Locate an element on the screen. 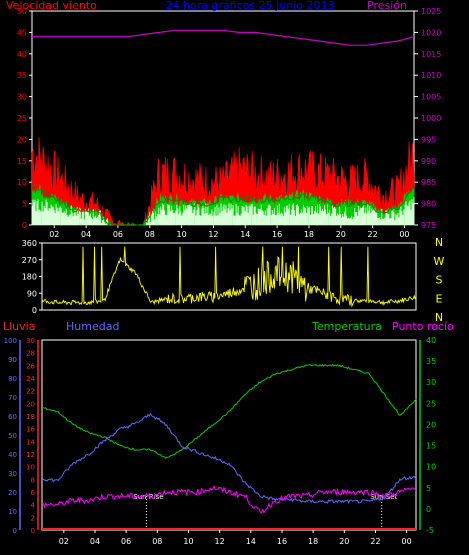 This screenshot has width=469, height=555. wind-x-tick-label: 12 is located at coordinates (213, 234).